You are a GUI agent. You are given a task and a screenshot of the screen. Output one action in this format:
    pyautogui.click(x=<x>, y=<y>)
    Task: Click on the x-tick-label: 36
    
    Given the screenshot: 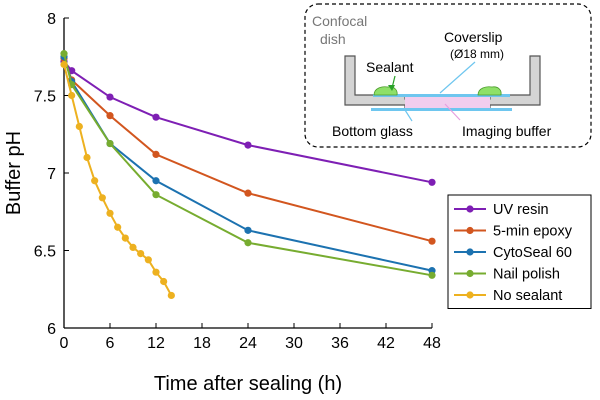 What is the action you would take?
    pyautogui.click(x=340, y=343)
    